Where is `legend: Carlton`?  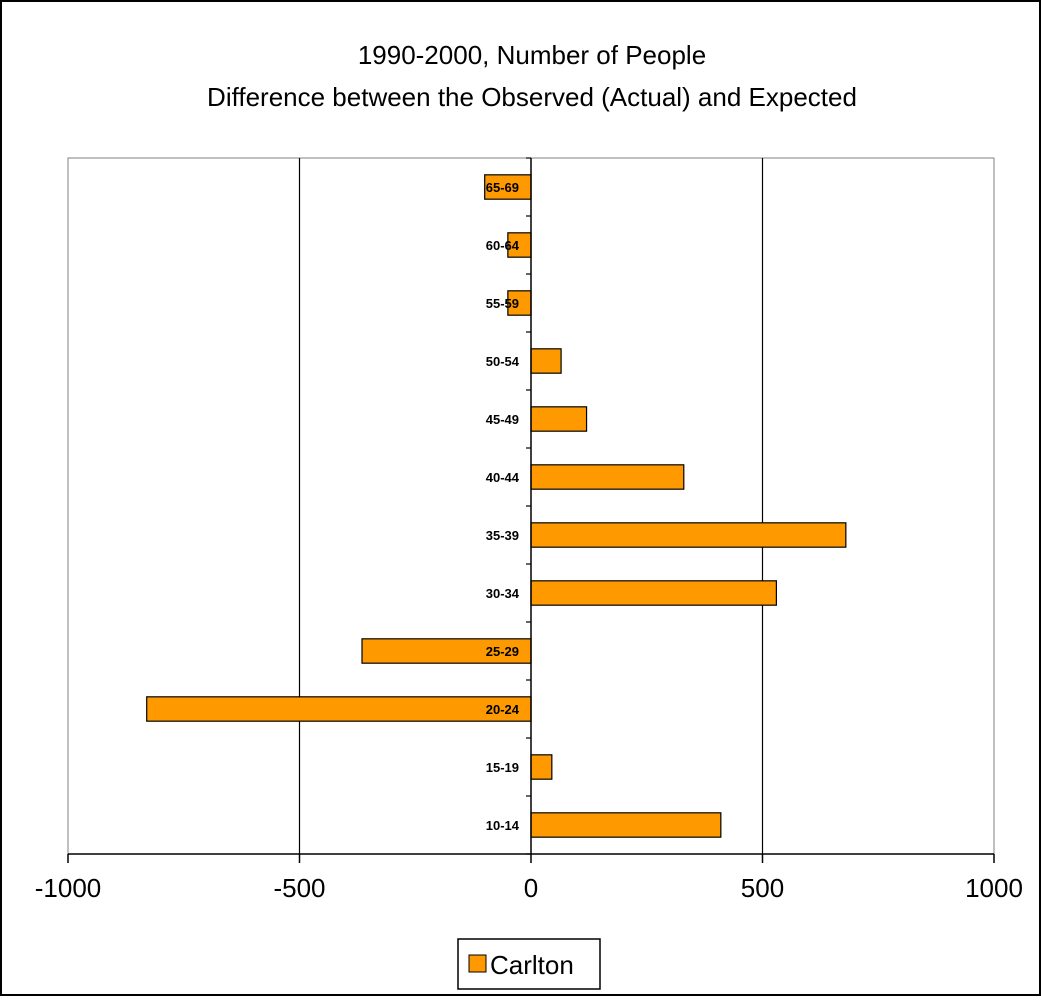 legend: Carlton is located at coordinates (529, 964).